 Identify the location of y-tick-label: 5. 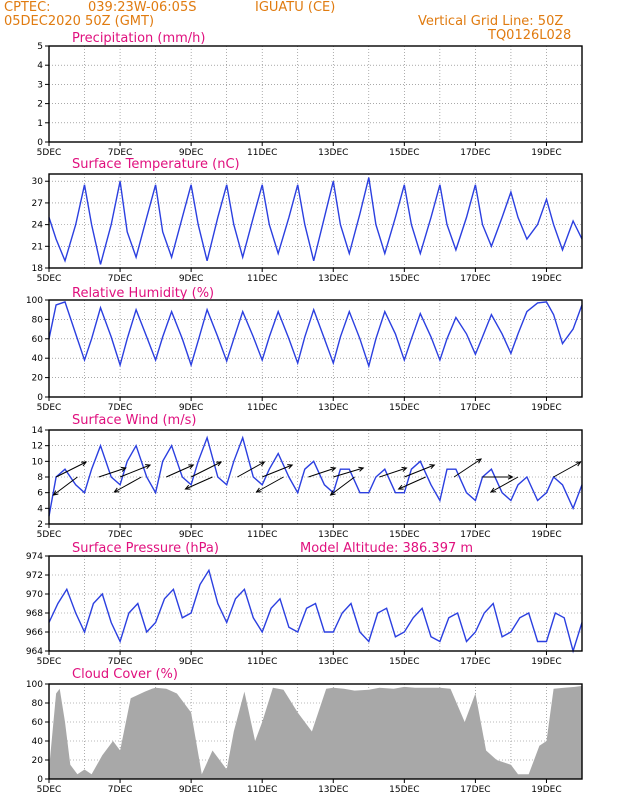
(40, 47).